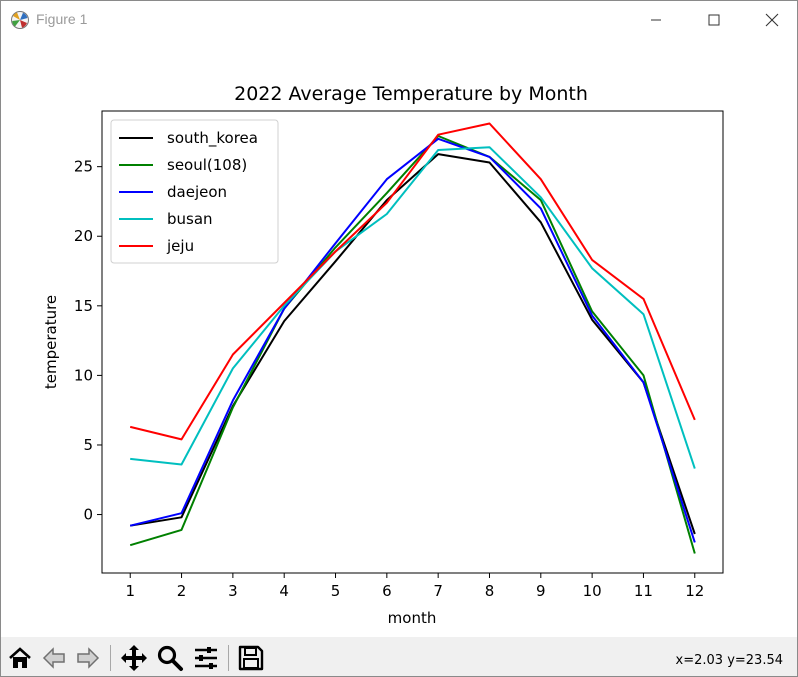 The image size is (798, 677). What do you see at coordinates (88, 341) in the screenshot?
I see `y-axis-ticks: 0 5 10 15 20 25` at bounding box center [88, 341].